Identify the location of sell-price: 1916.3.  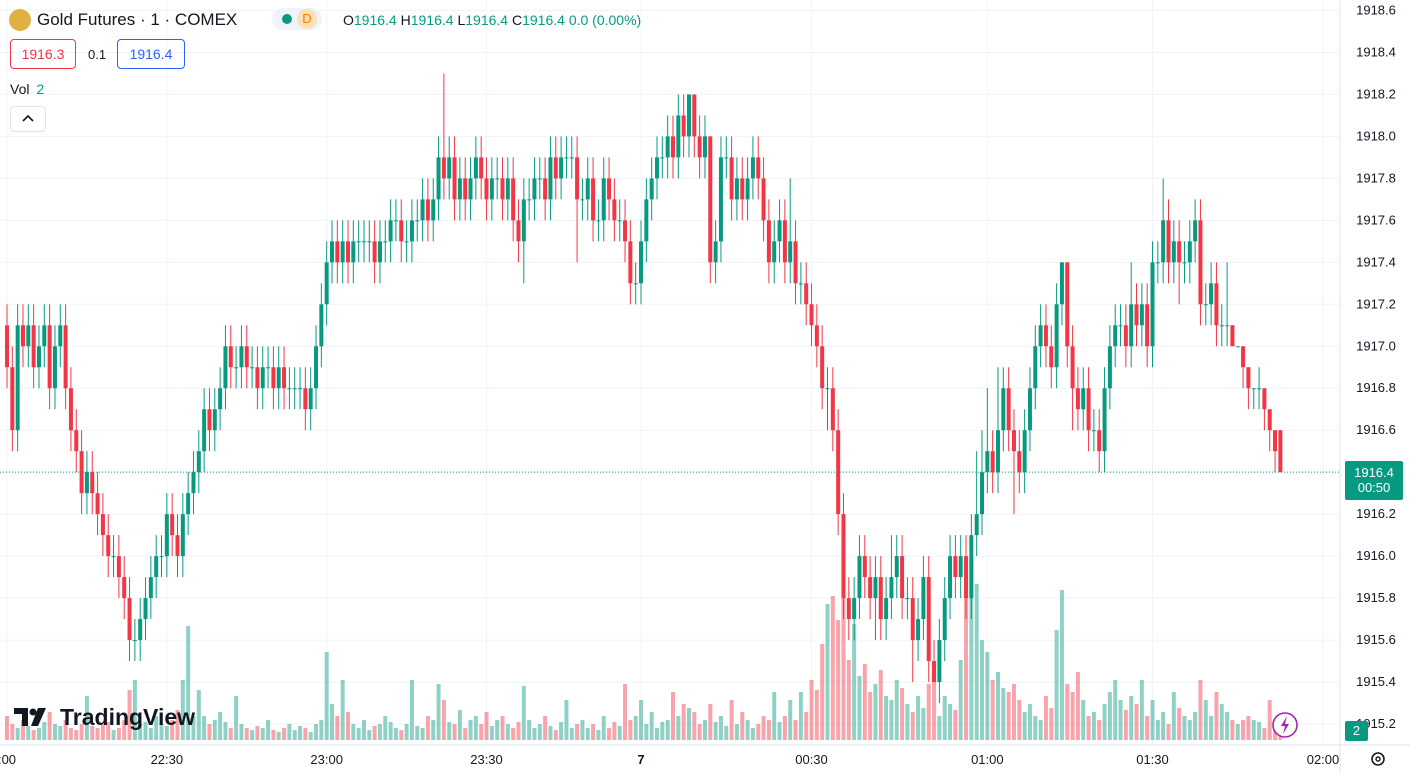
(43, 54).